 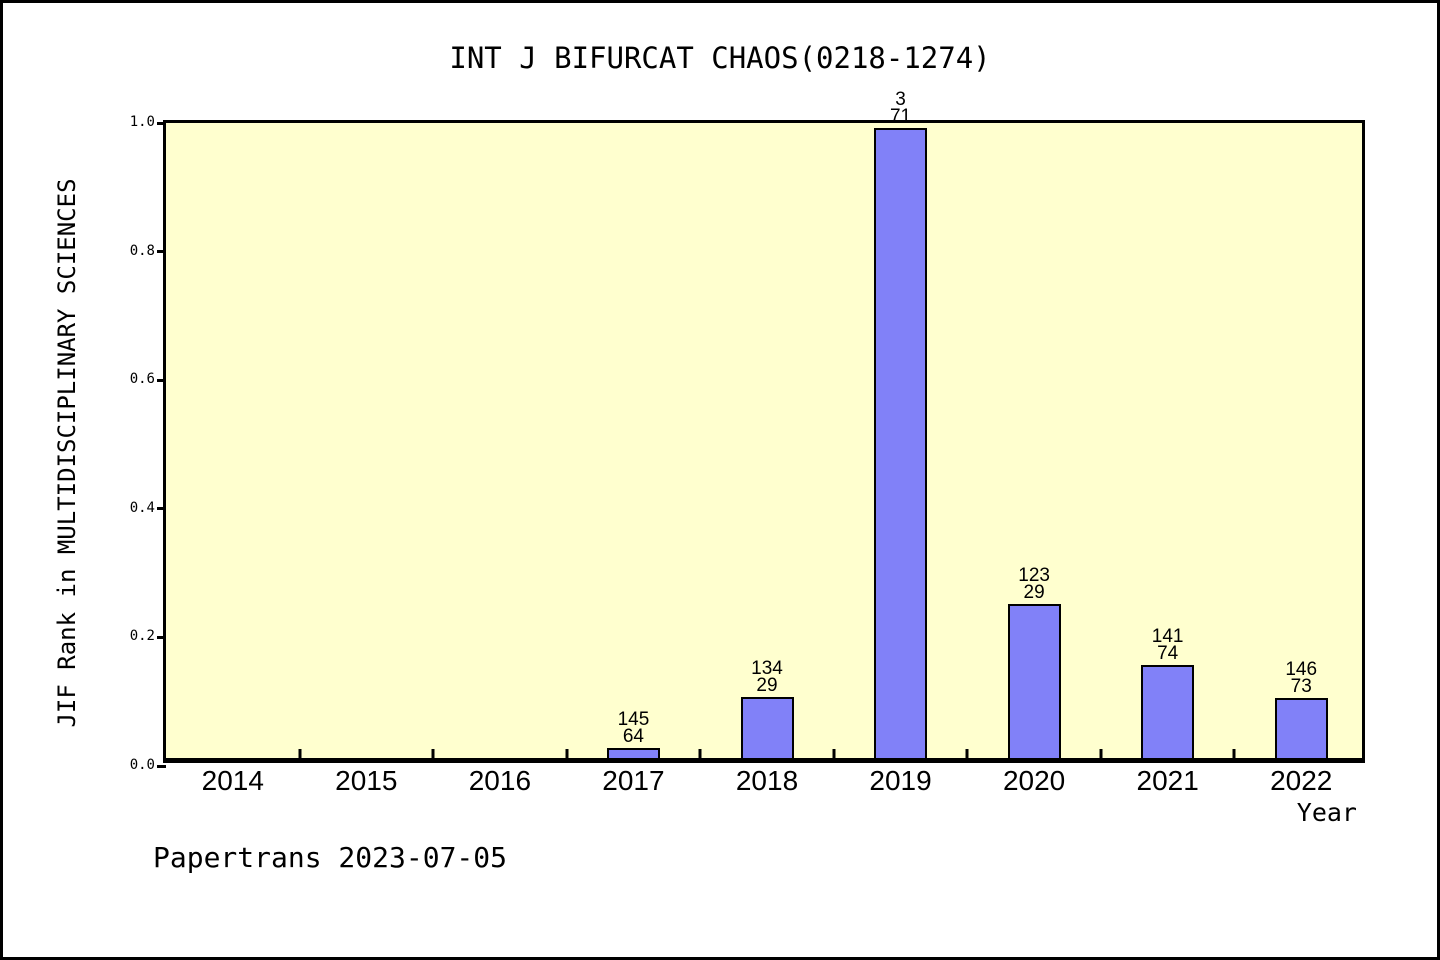 What do you see at coordinates (1034, 681) in the screenshot?
I see `bar-2020` at bounding box center [1034, 681].